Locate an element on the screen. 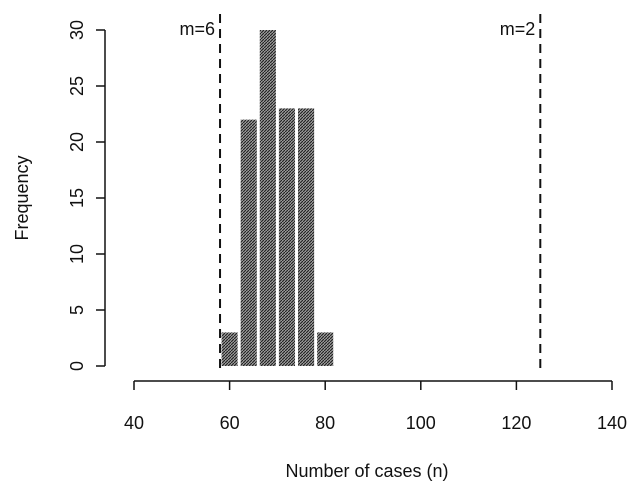 The width and height of the screenshot is (635, 486). y-tick-label: 0 is located at coordinates (77, 366).